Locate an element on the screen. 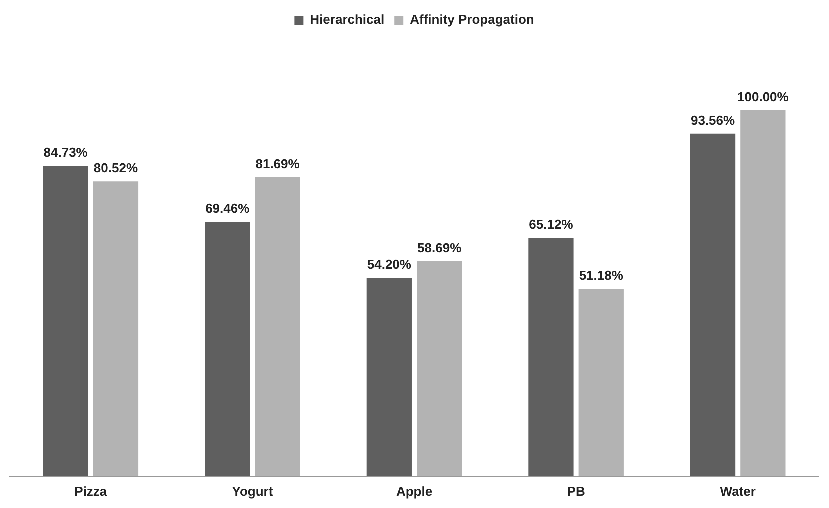  data-label: 81.69% is located at coordinates (278, 164).